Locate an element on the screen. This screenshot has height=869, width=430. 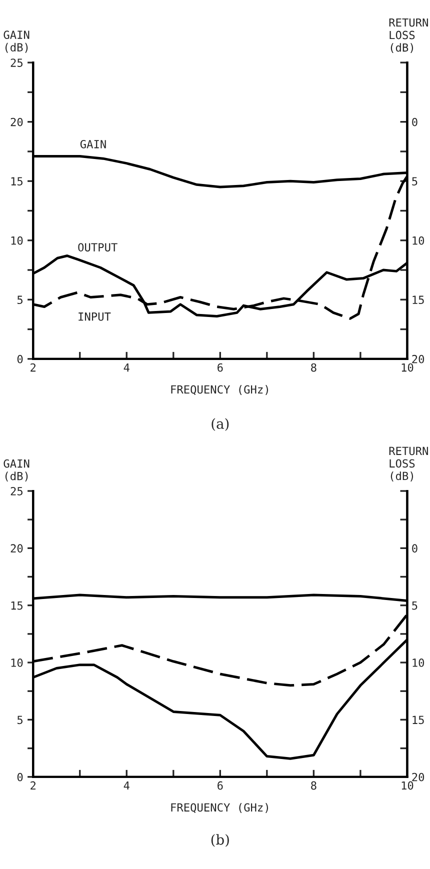
series-label: GAIN is located at coordinates (93, 144).